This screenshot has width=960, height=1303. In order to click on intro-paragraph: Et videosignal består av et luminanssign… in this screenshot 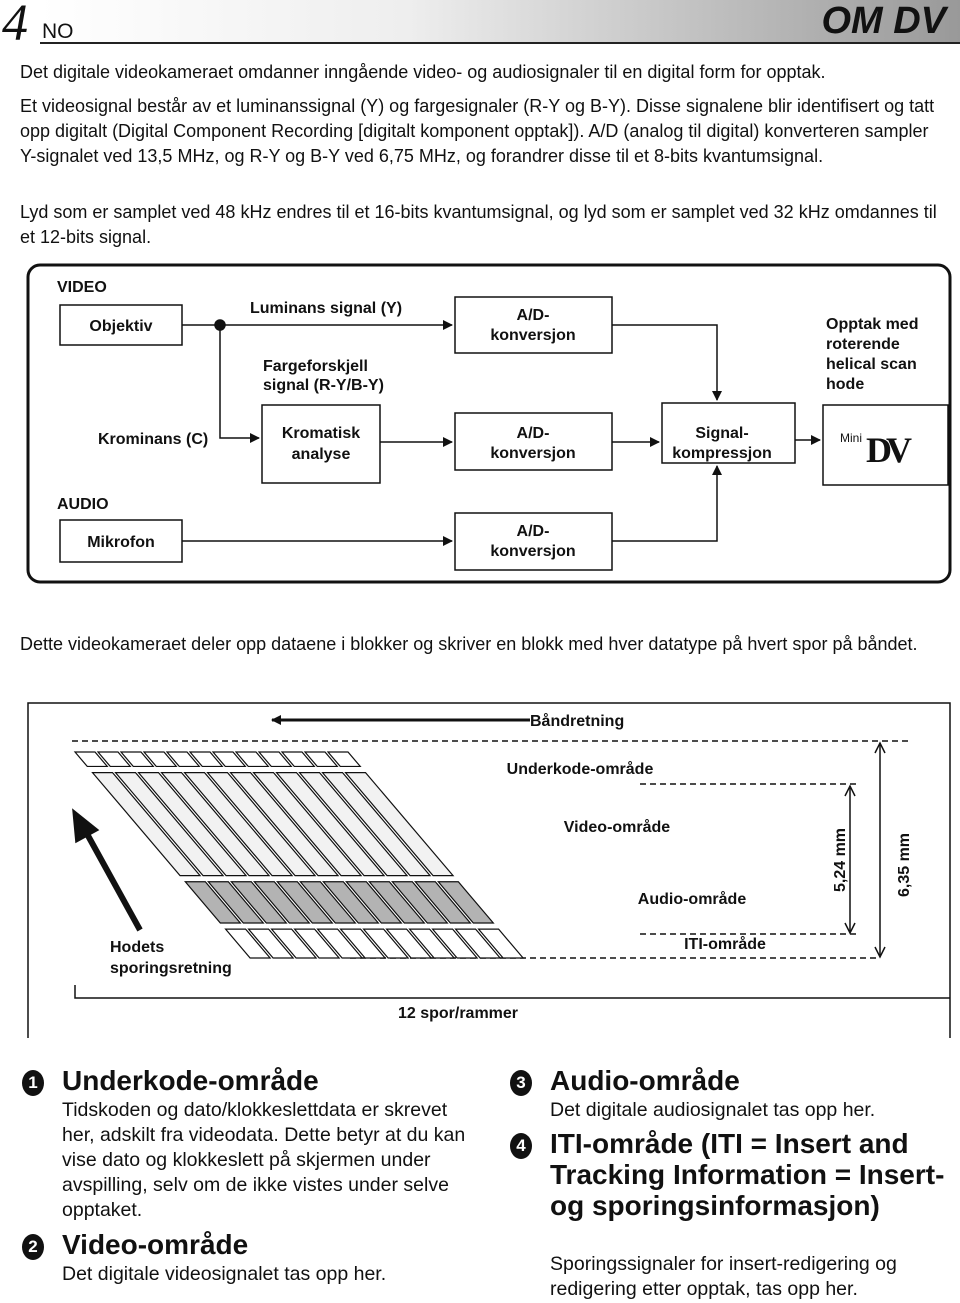, I will do `click(477, 131)`.